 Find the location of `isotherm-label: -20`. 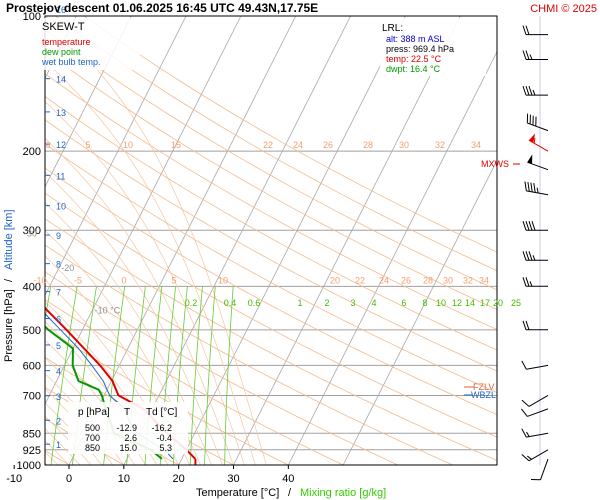

isotherm-label: -20 is located at coordinates (67, 268).